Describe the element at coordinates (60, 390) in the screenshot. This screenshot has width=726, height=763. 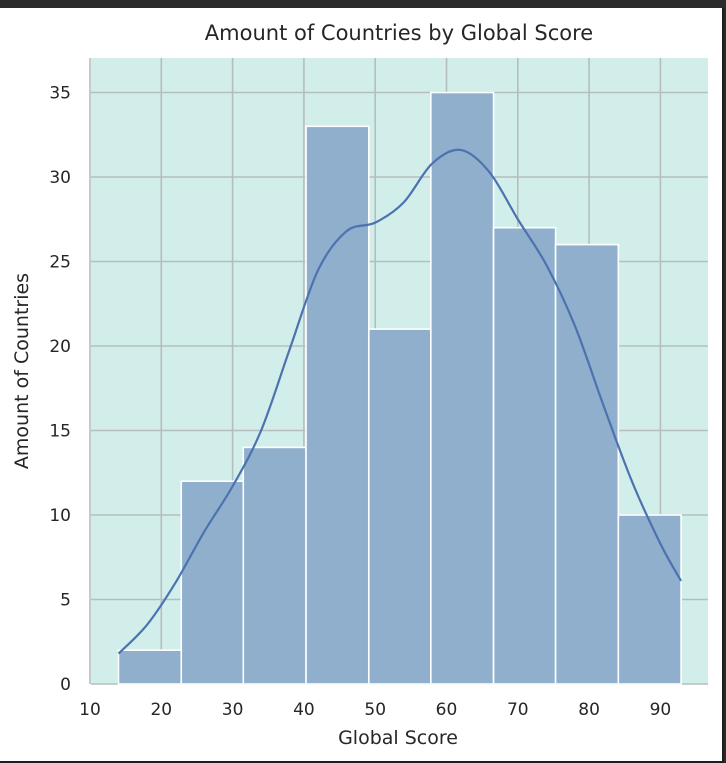
I see `y-tick-labels: 0 5 10 15 20 25 30 35` at that location.